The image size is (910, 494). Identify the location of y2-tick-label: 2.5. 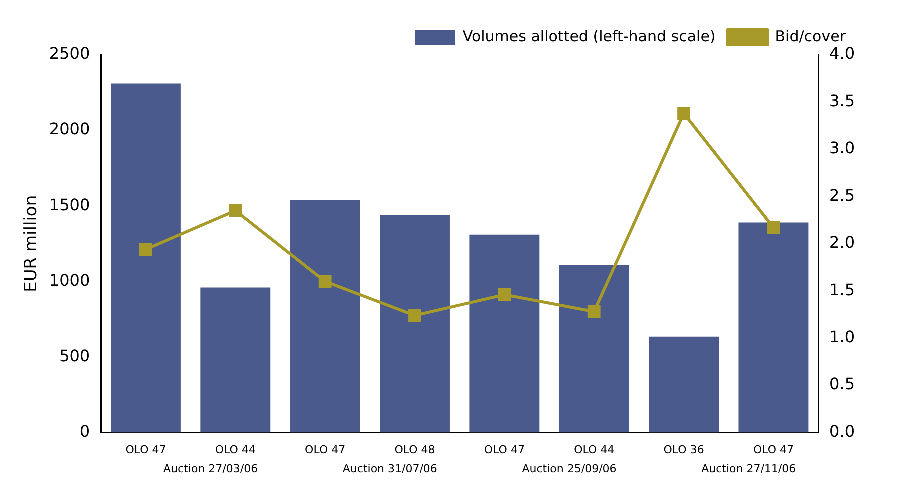
(843, 195).